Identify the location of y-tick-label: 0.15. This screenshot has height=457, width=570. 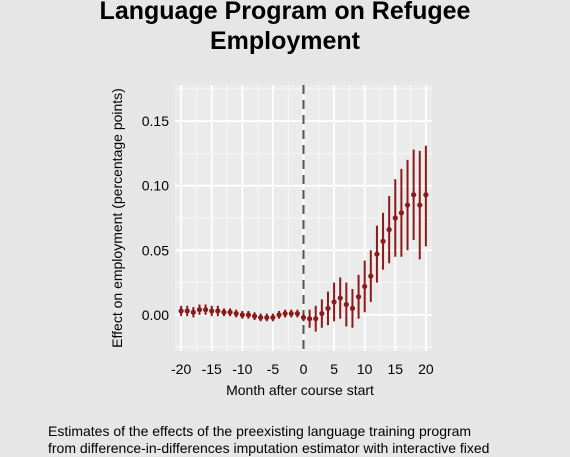
(155, 121).